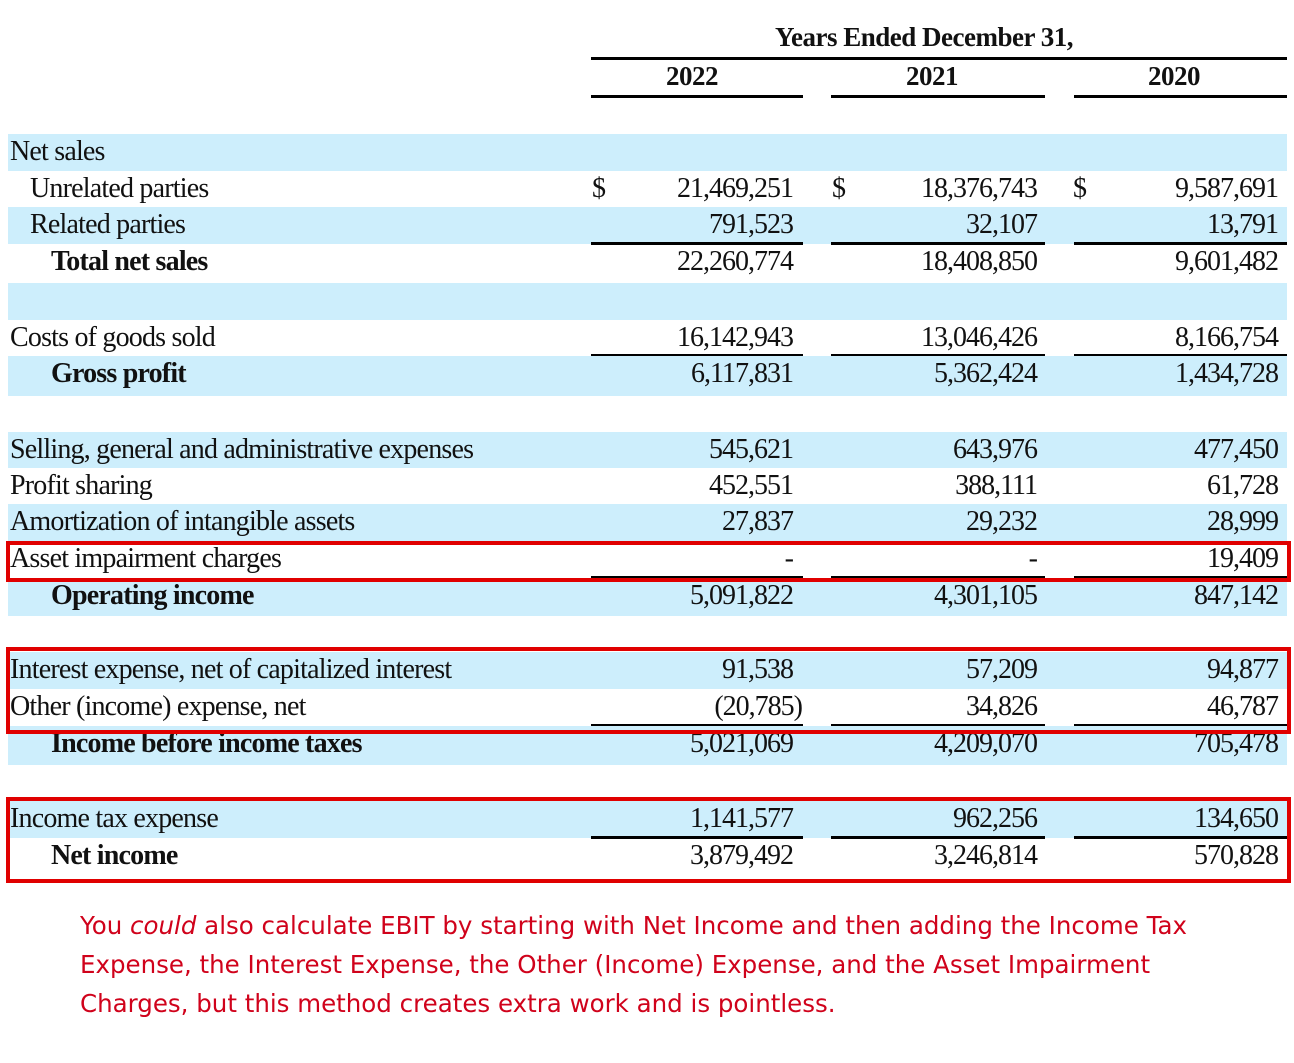 The width and height of the screenshot is (1294, 1063). What do you see at coordinates (751, 224) in the screenshot?
I see `cell-value-2022: 791,523` at bounding box center [751, 224].